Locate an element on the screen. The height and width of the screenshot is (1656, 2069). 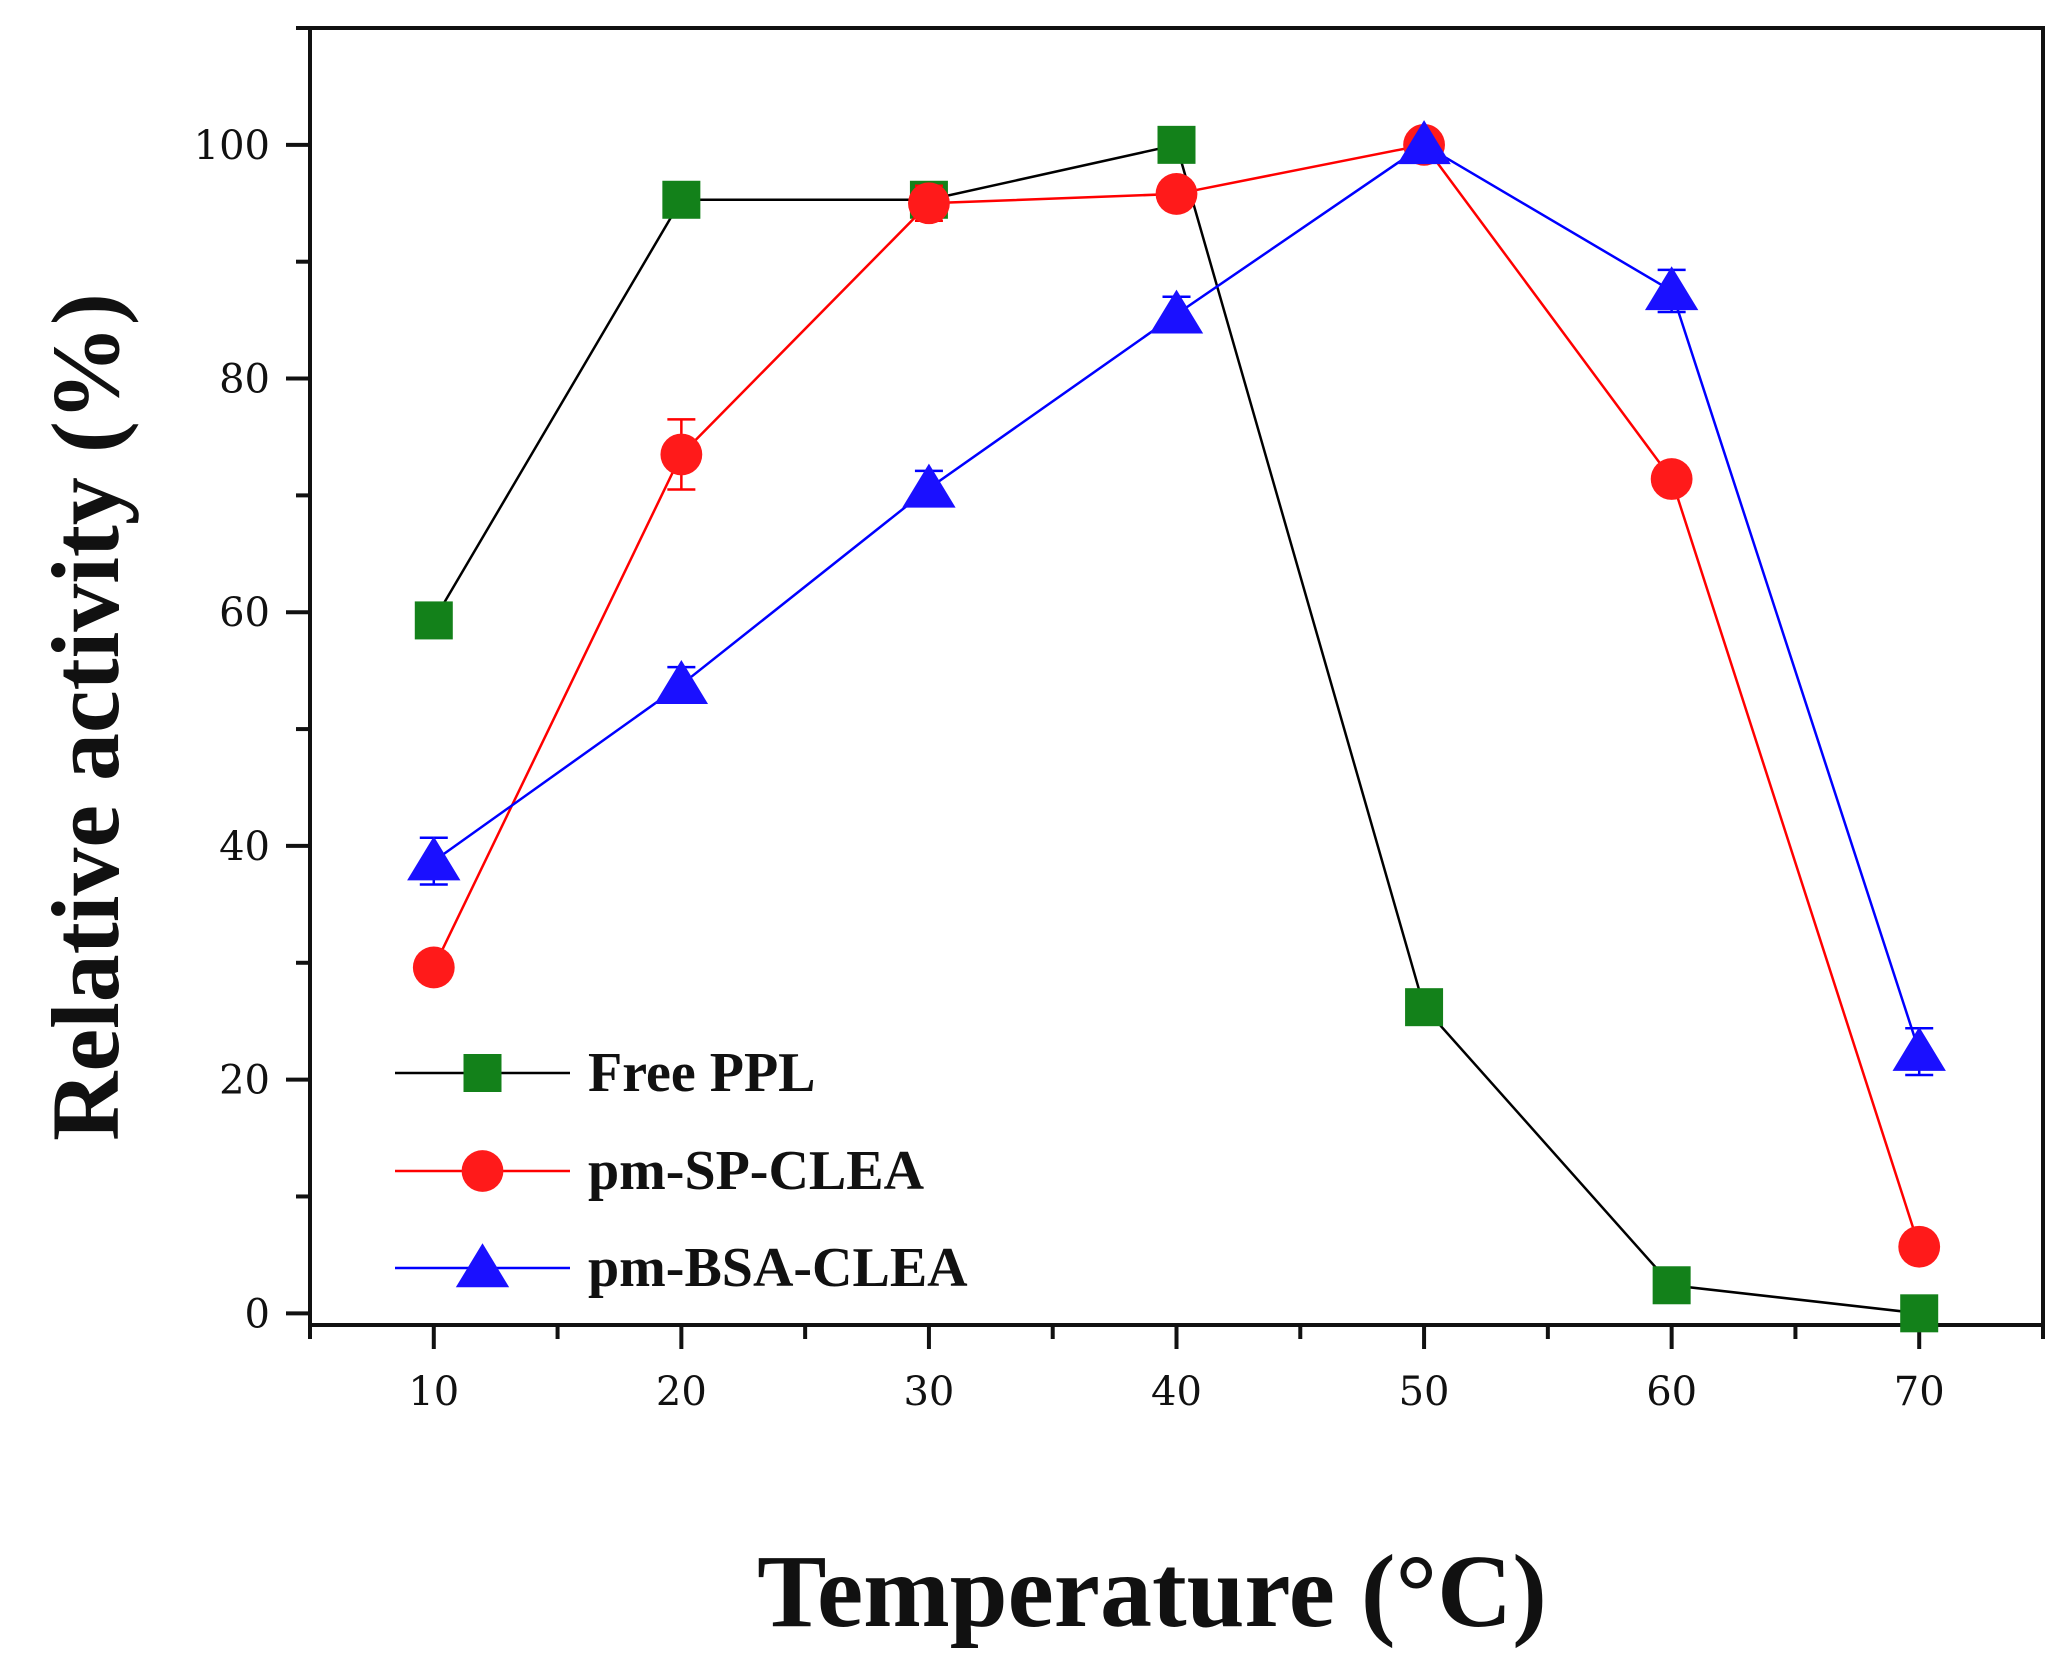
x-axis-title: Temperature (°C) is located at coordinates (1152, 1591).